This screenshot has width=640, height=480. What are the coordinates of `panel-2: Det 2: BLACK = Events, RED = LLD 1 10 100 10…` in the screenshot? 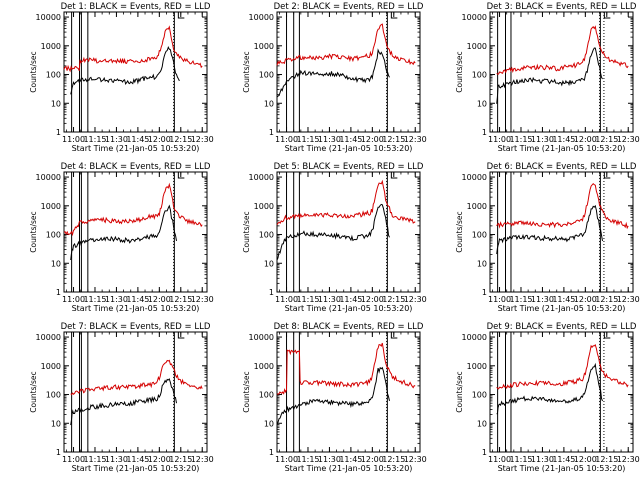 It's located at (334, 77).